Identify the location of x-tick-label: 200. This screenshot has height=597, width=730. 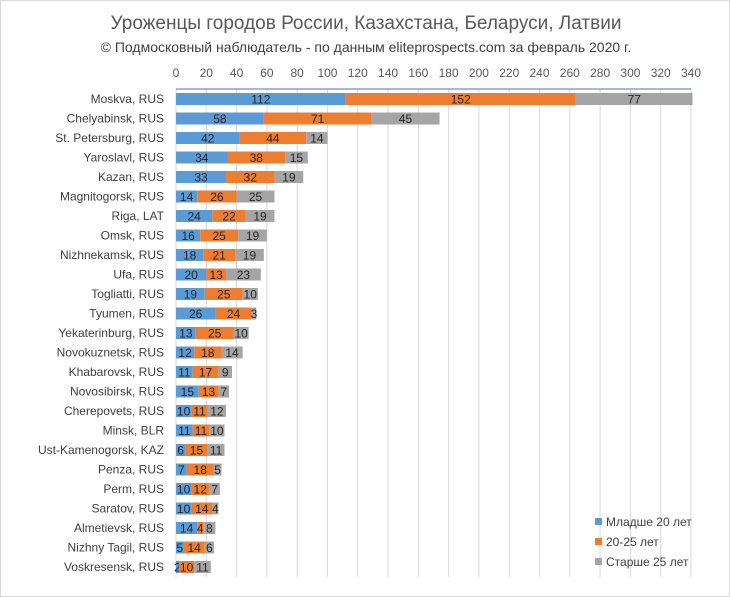
(479, 73).